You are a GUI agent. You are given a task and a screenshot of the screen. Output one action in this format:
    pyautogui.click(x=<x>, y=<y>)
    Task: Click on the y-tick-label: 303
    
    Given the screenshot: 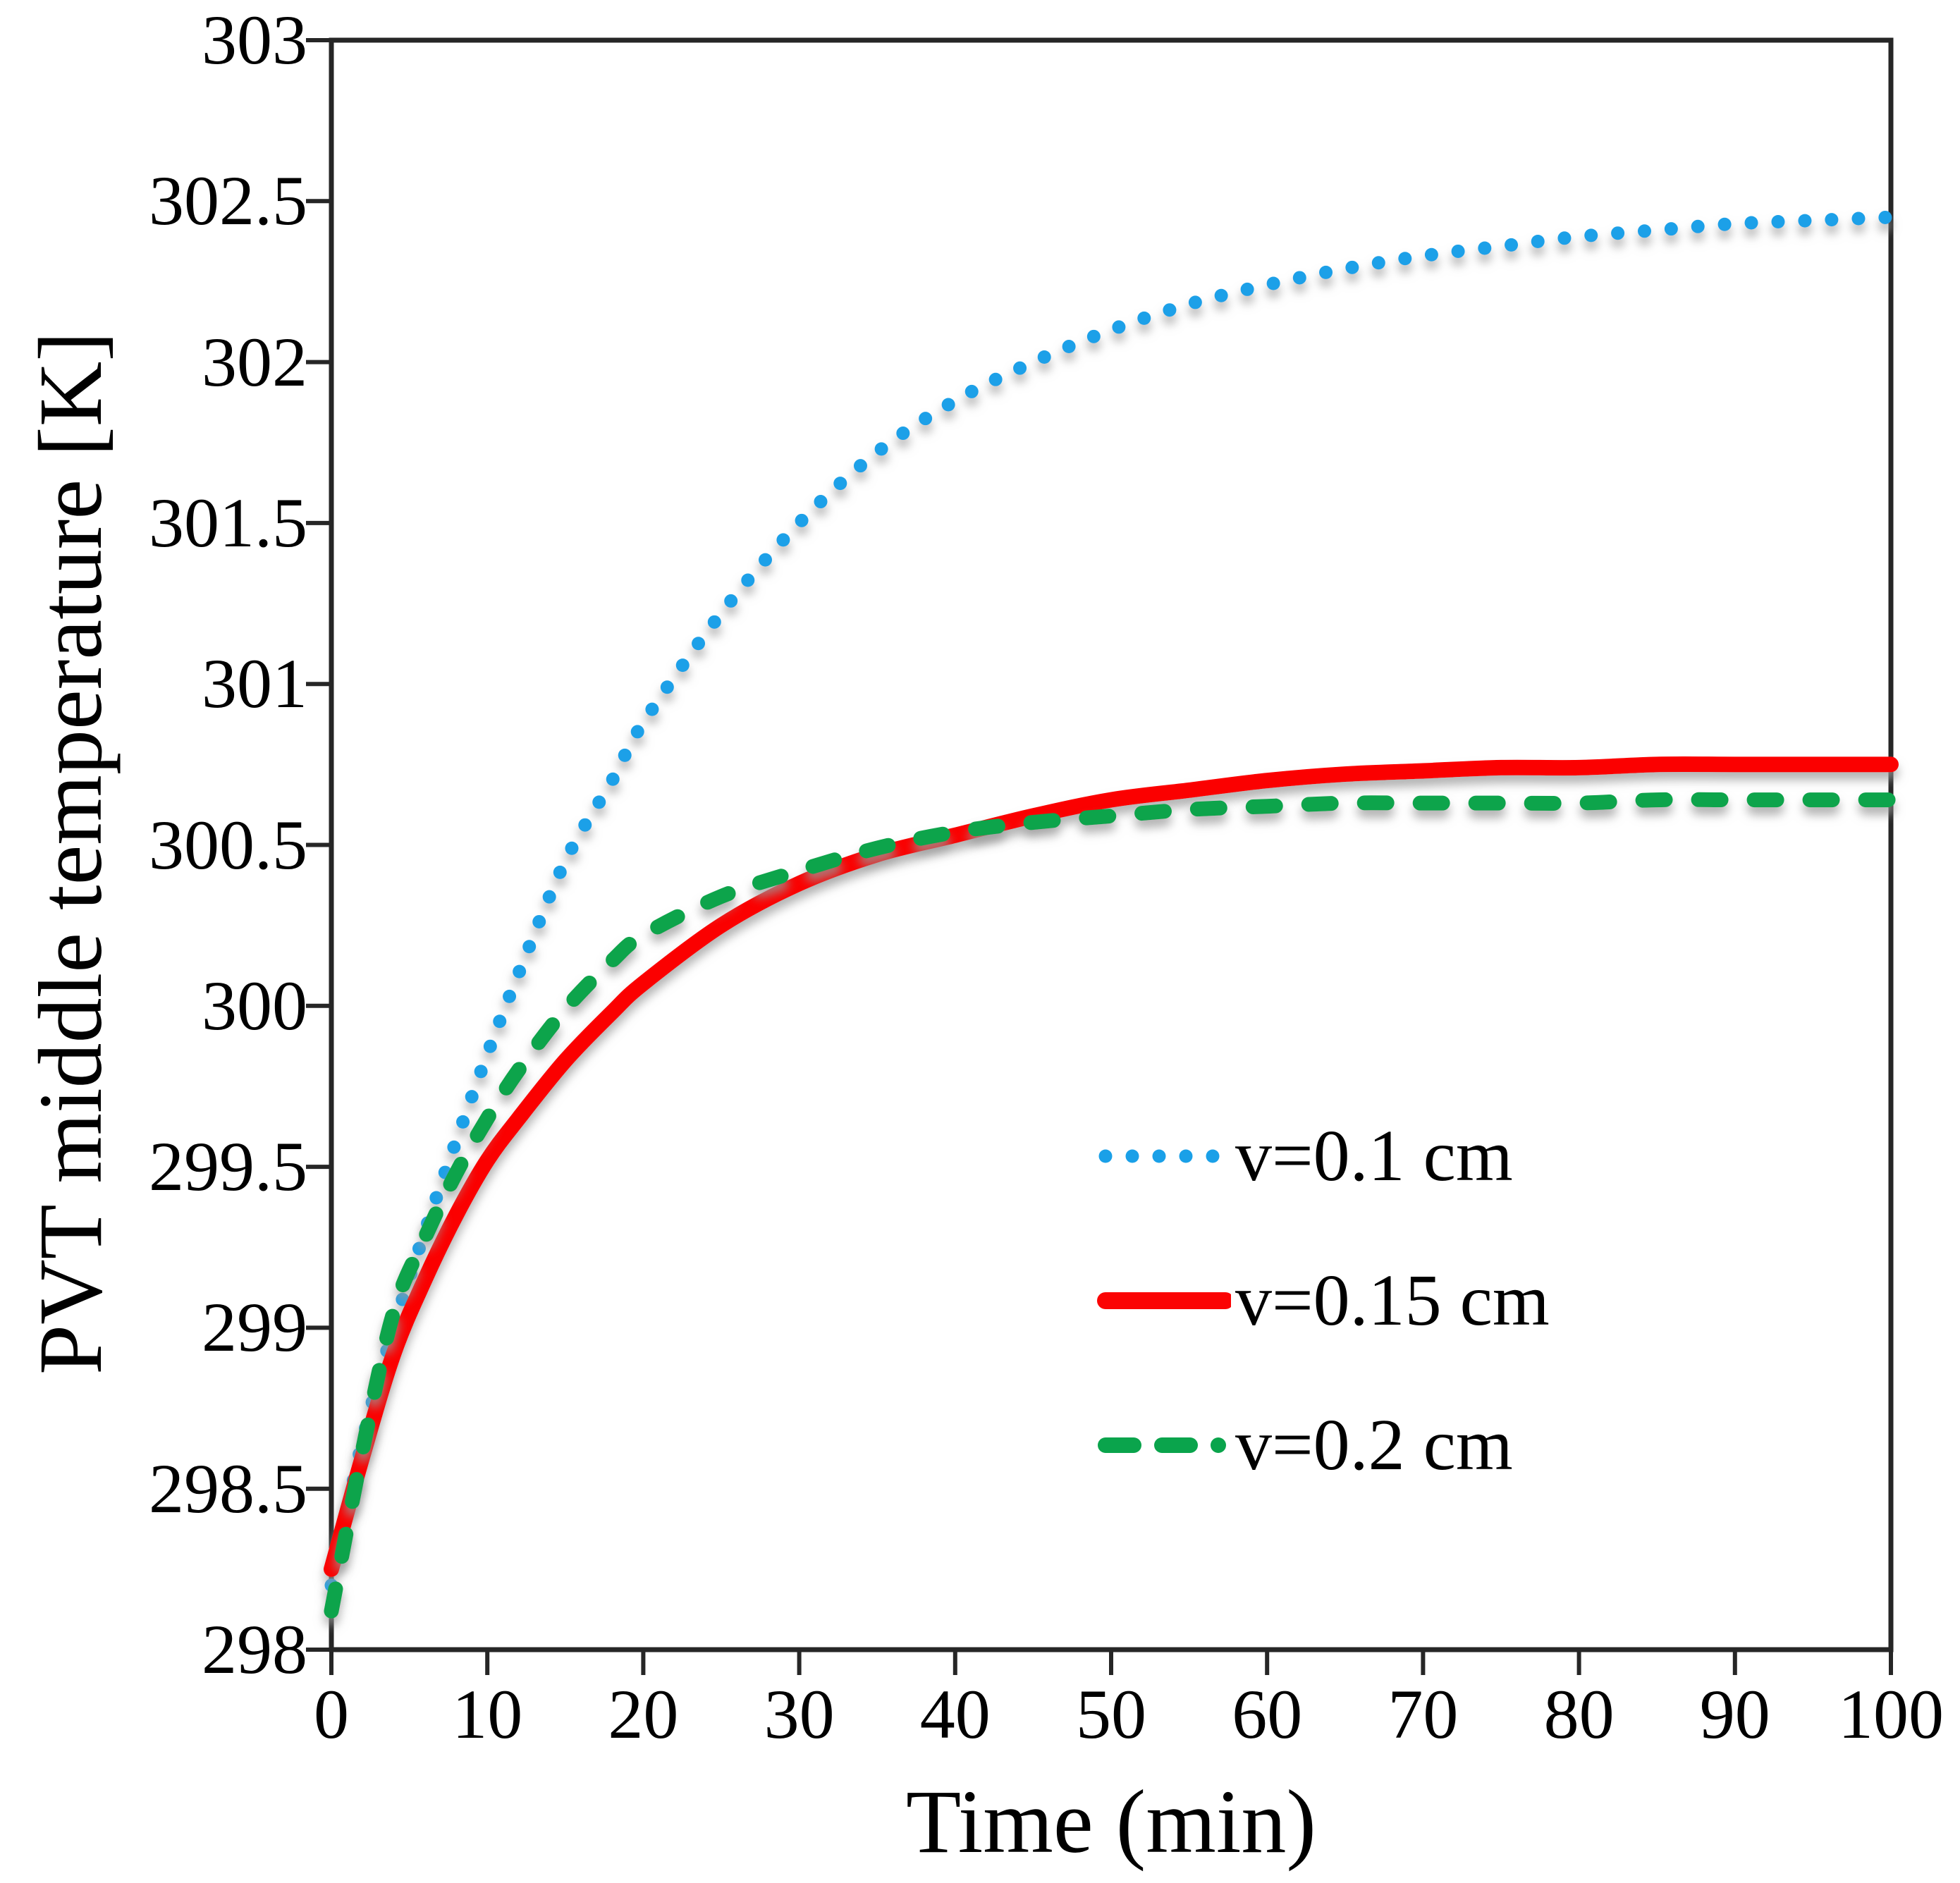 What is the action you would take?
    pyautogui.click(x=254, y=40)
    